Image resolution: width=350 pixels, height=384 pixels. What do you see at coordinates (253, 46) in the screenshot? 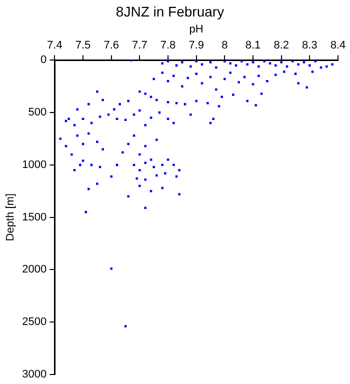
I see `x-tick-label: 8.1` at bounding box center [253, 46].